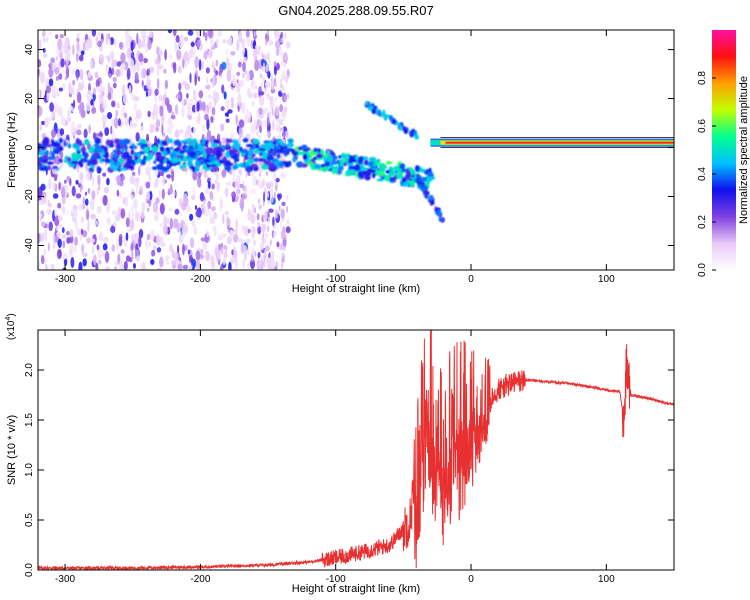 The width and height of the screenshot is (750, 600). I want to click on spectrogram-y-label: Frequency (Hz), so click(12, 150).